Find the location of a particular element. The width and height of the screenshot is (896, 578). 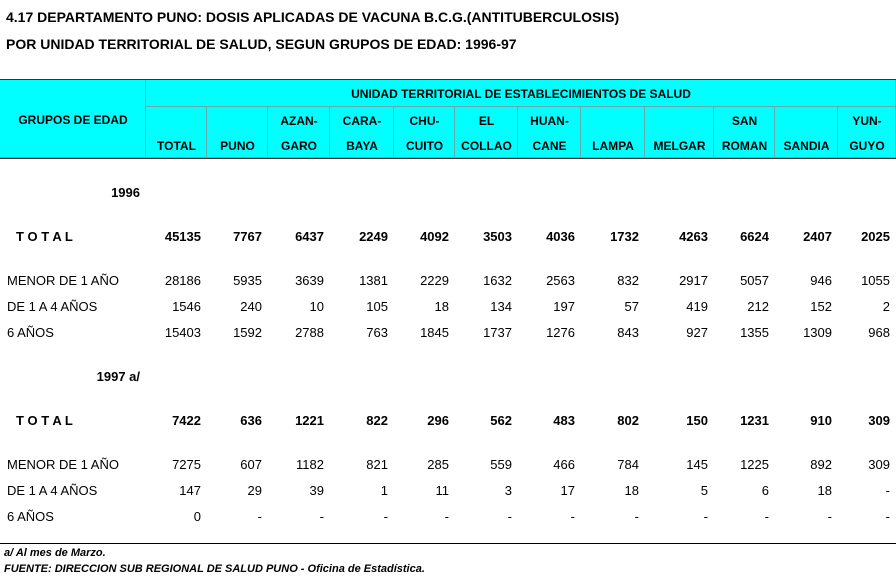

column-header: HUAN- is located at coordinates (549, 121).